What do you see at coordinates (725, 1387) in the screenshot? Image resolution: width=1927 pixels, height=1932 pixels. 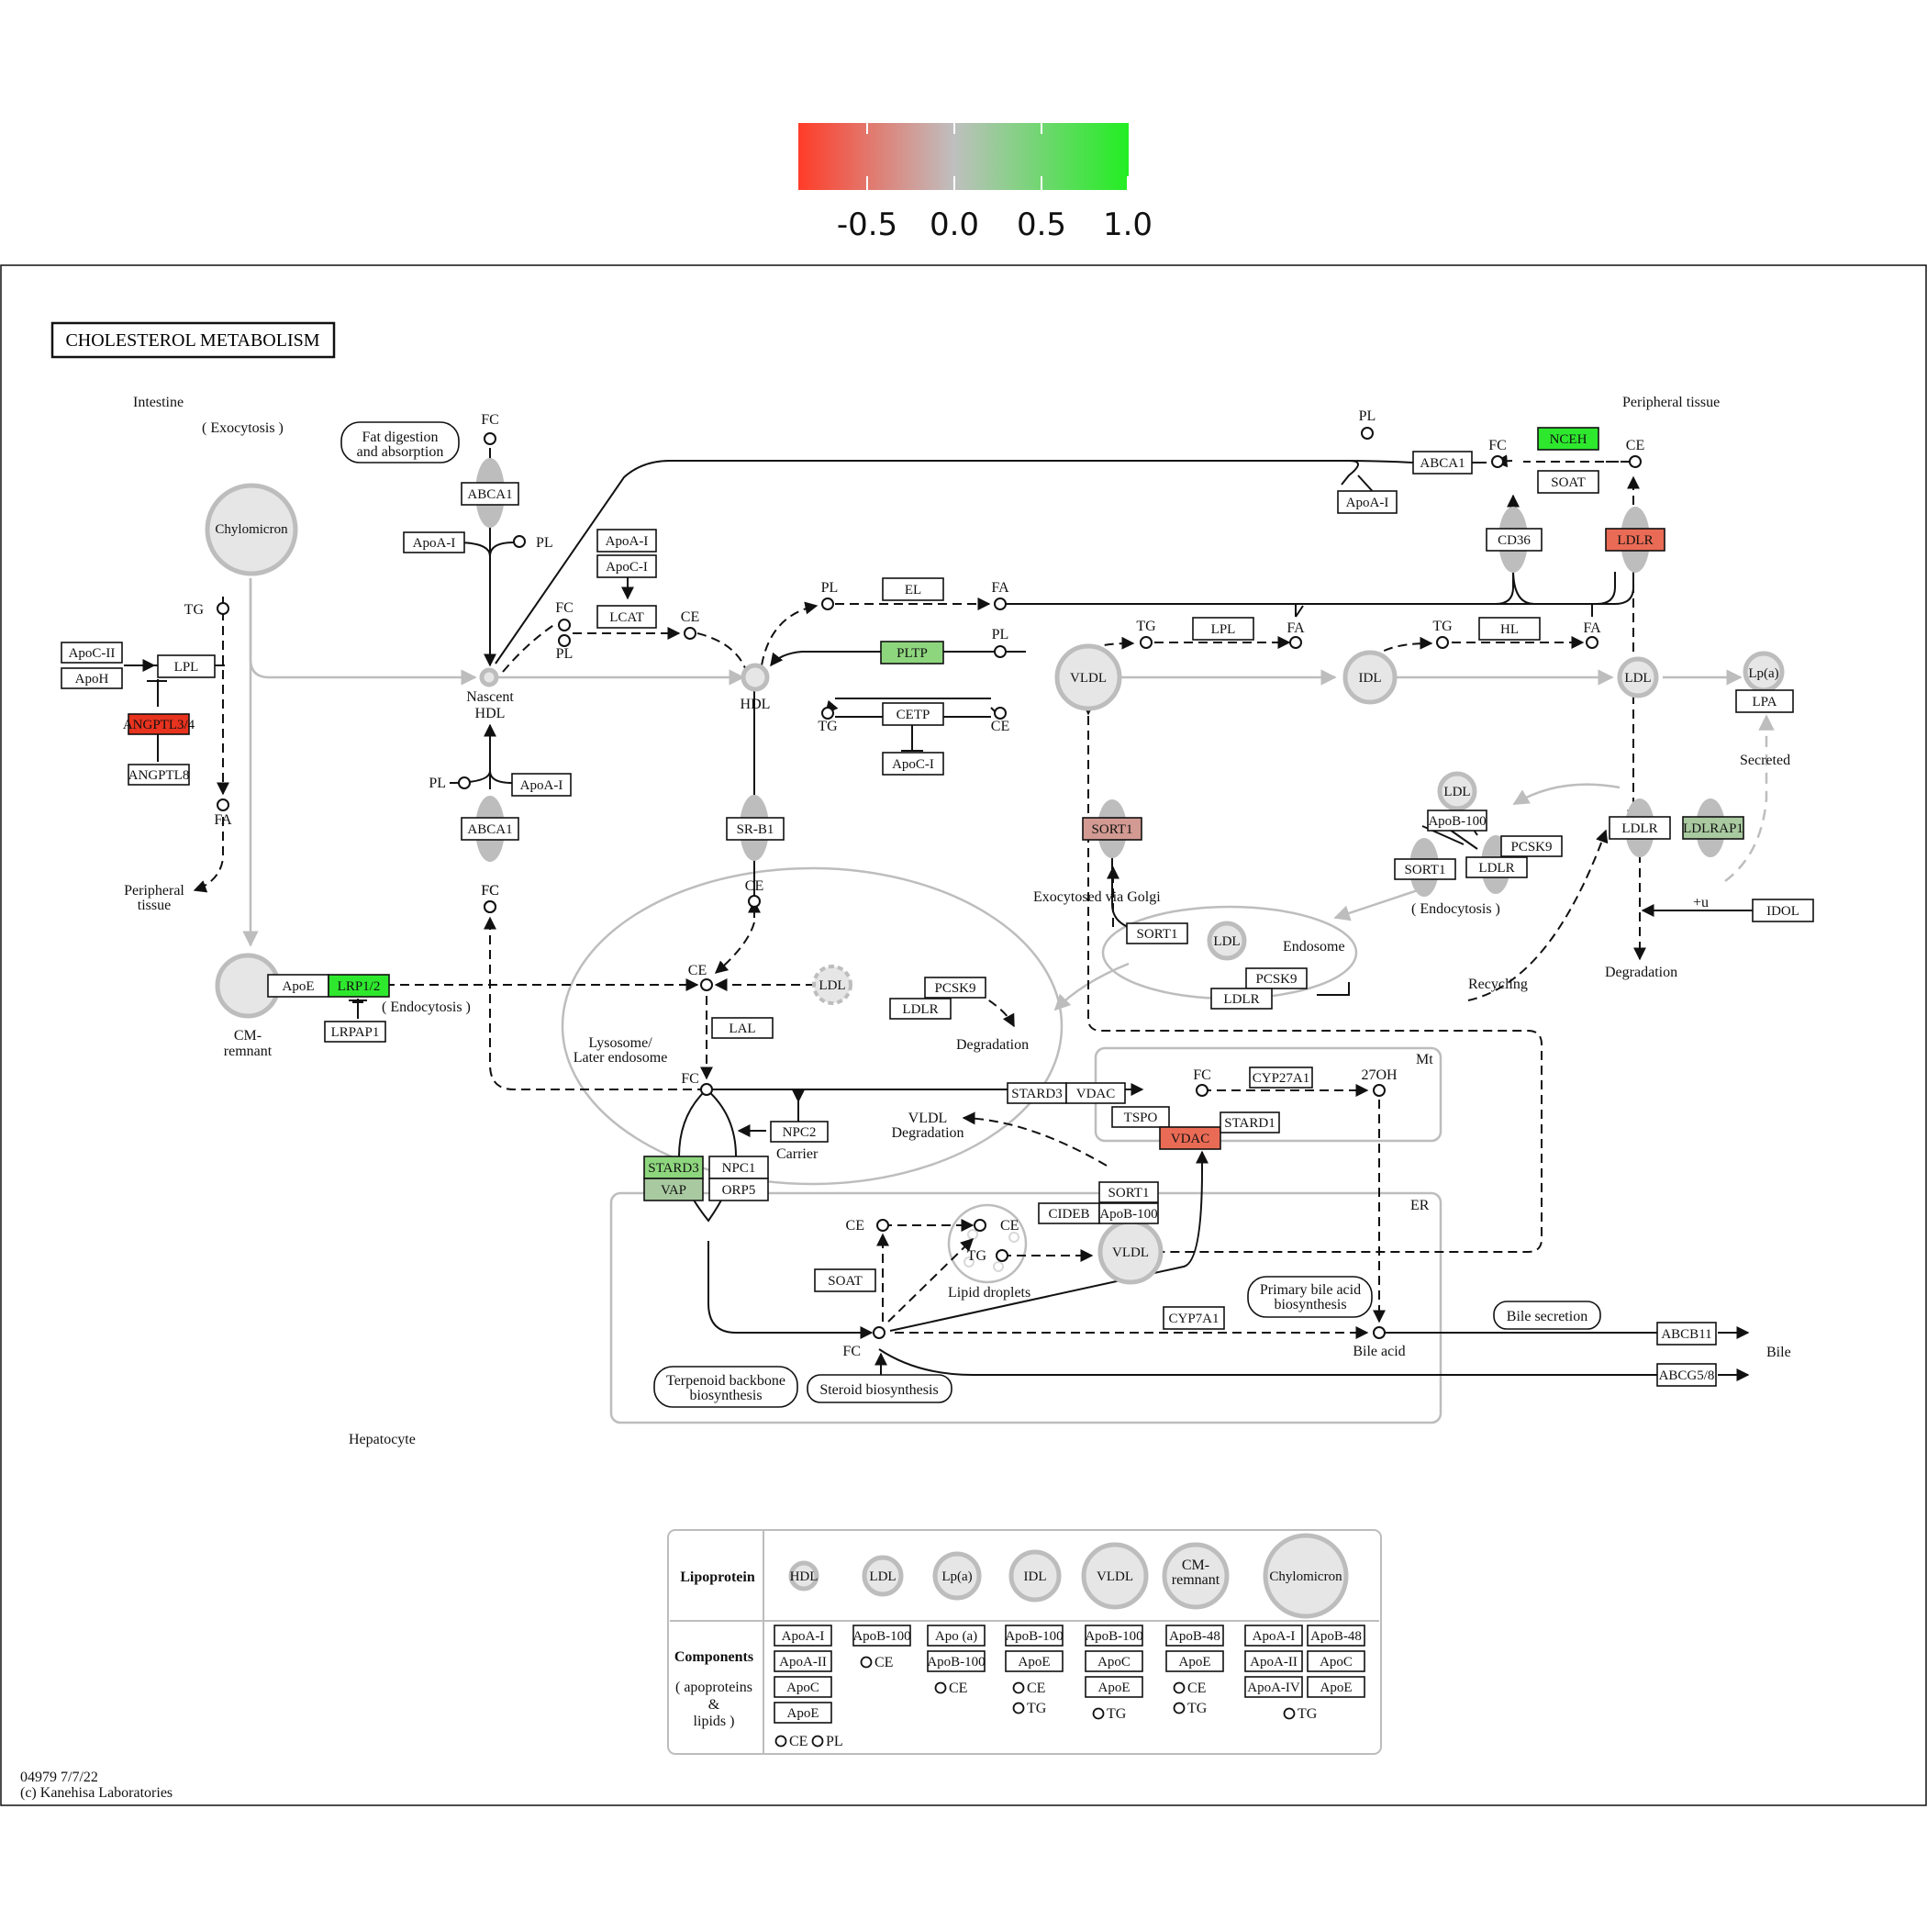 I see `terpenoid-link` at bounding box center [725, 1387].